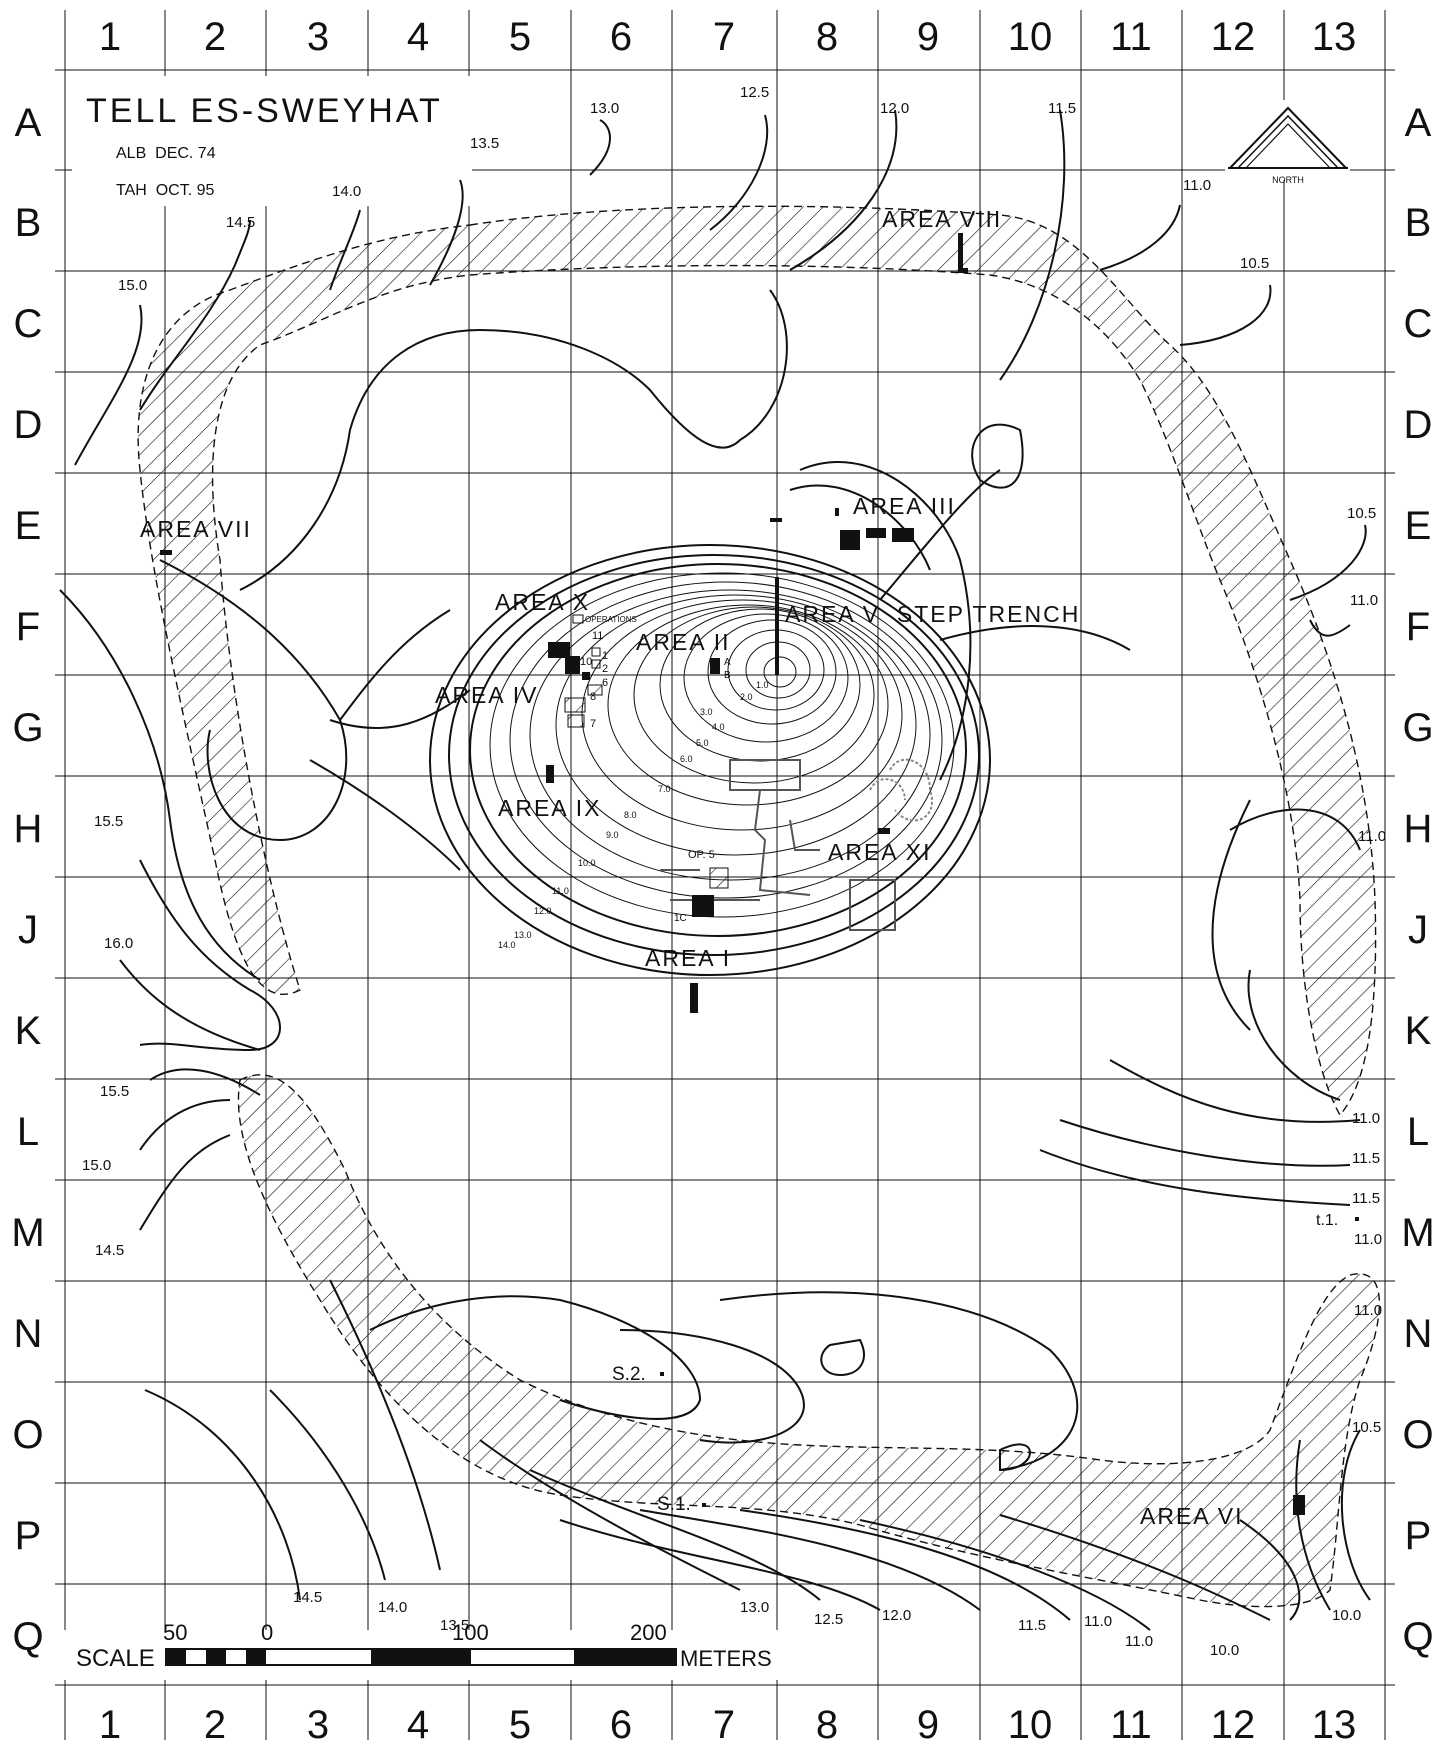  What do you see at coordinates (470, 1632) in the screenshot?
I see `scale-tick: 100` at bounding box center [470, 1632].